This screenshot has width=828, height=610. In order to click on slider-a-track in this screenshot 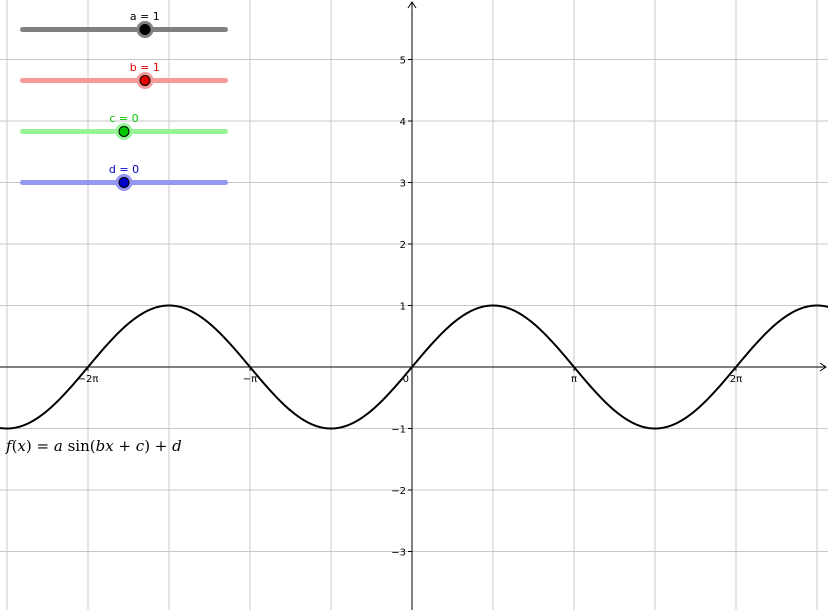, I will do `click(124, 29)`.